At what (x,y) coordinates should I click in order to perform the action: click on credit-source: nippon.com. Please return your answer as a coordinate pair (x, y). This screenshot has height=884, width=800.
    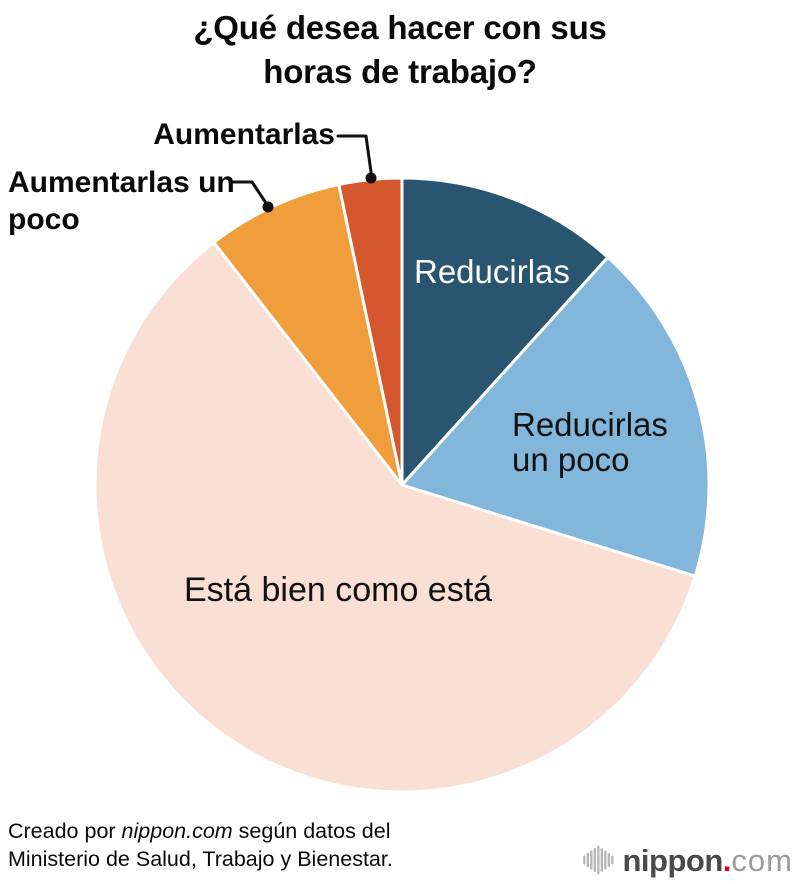
    Looking at the image, I should click on (177, 831).